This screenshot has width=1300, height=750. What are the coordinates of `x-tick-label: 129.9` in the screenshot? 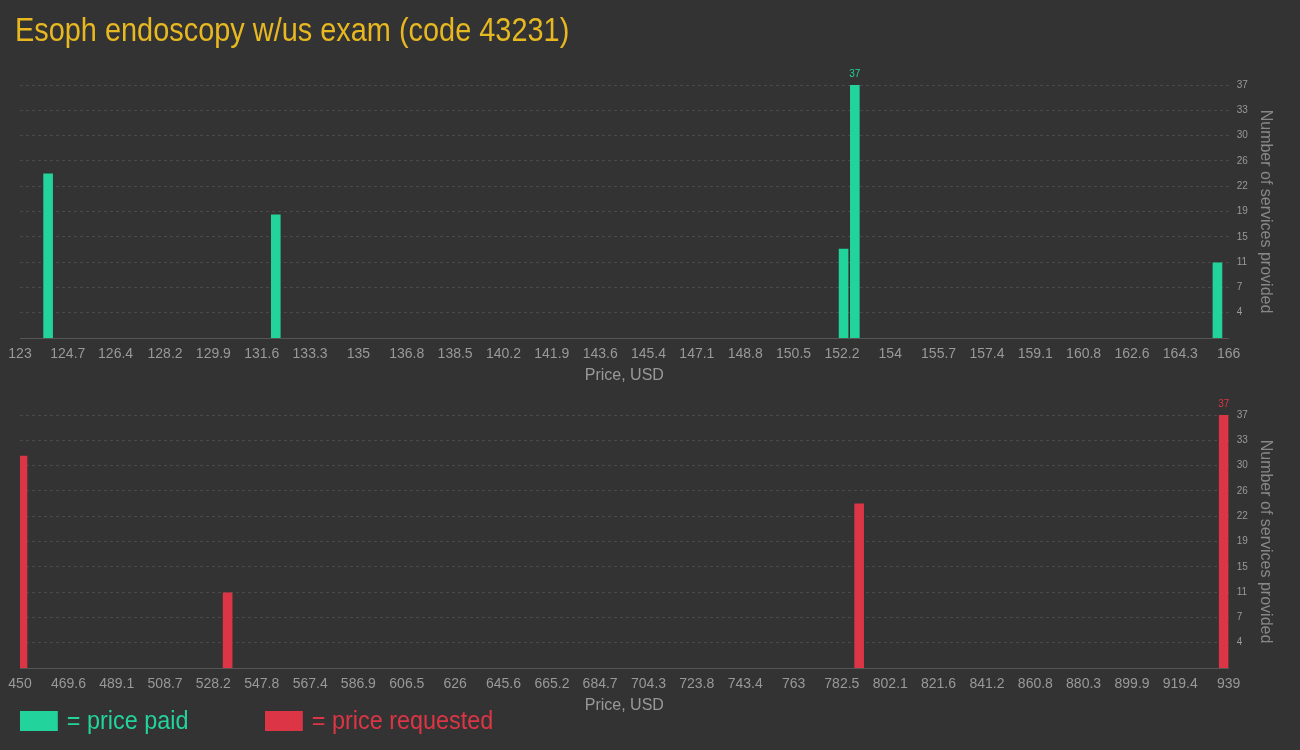 It's located at (213, 353).